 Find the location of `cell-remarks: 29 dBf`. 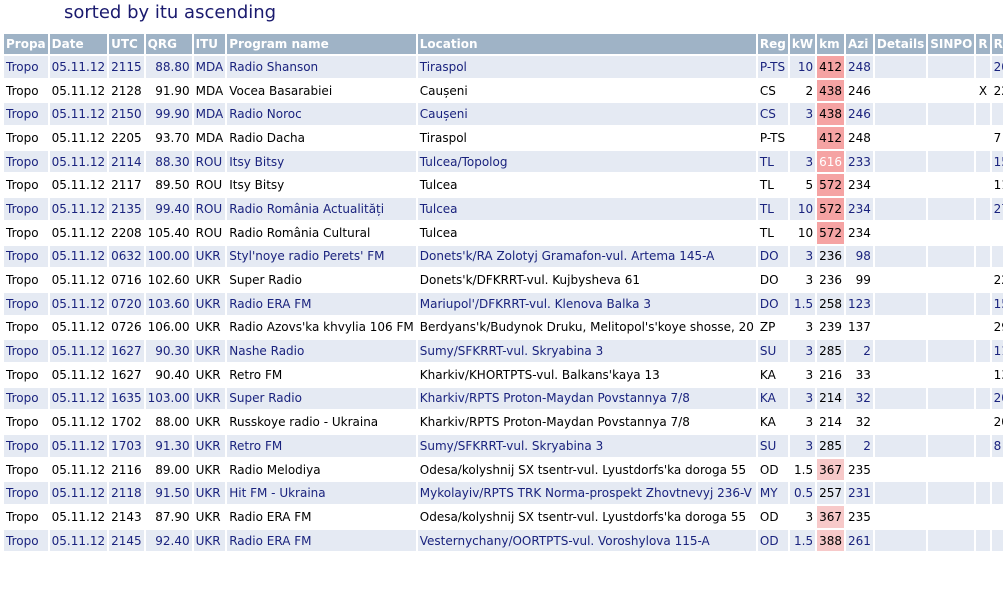

cell-remarks: 29 dBf is located at coordinates (997, 327).